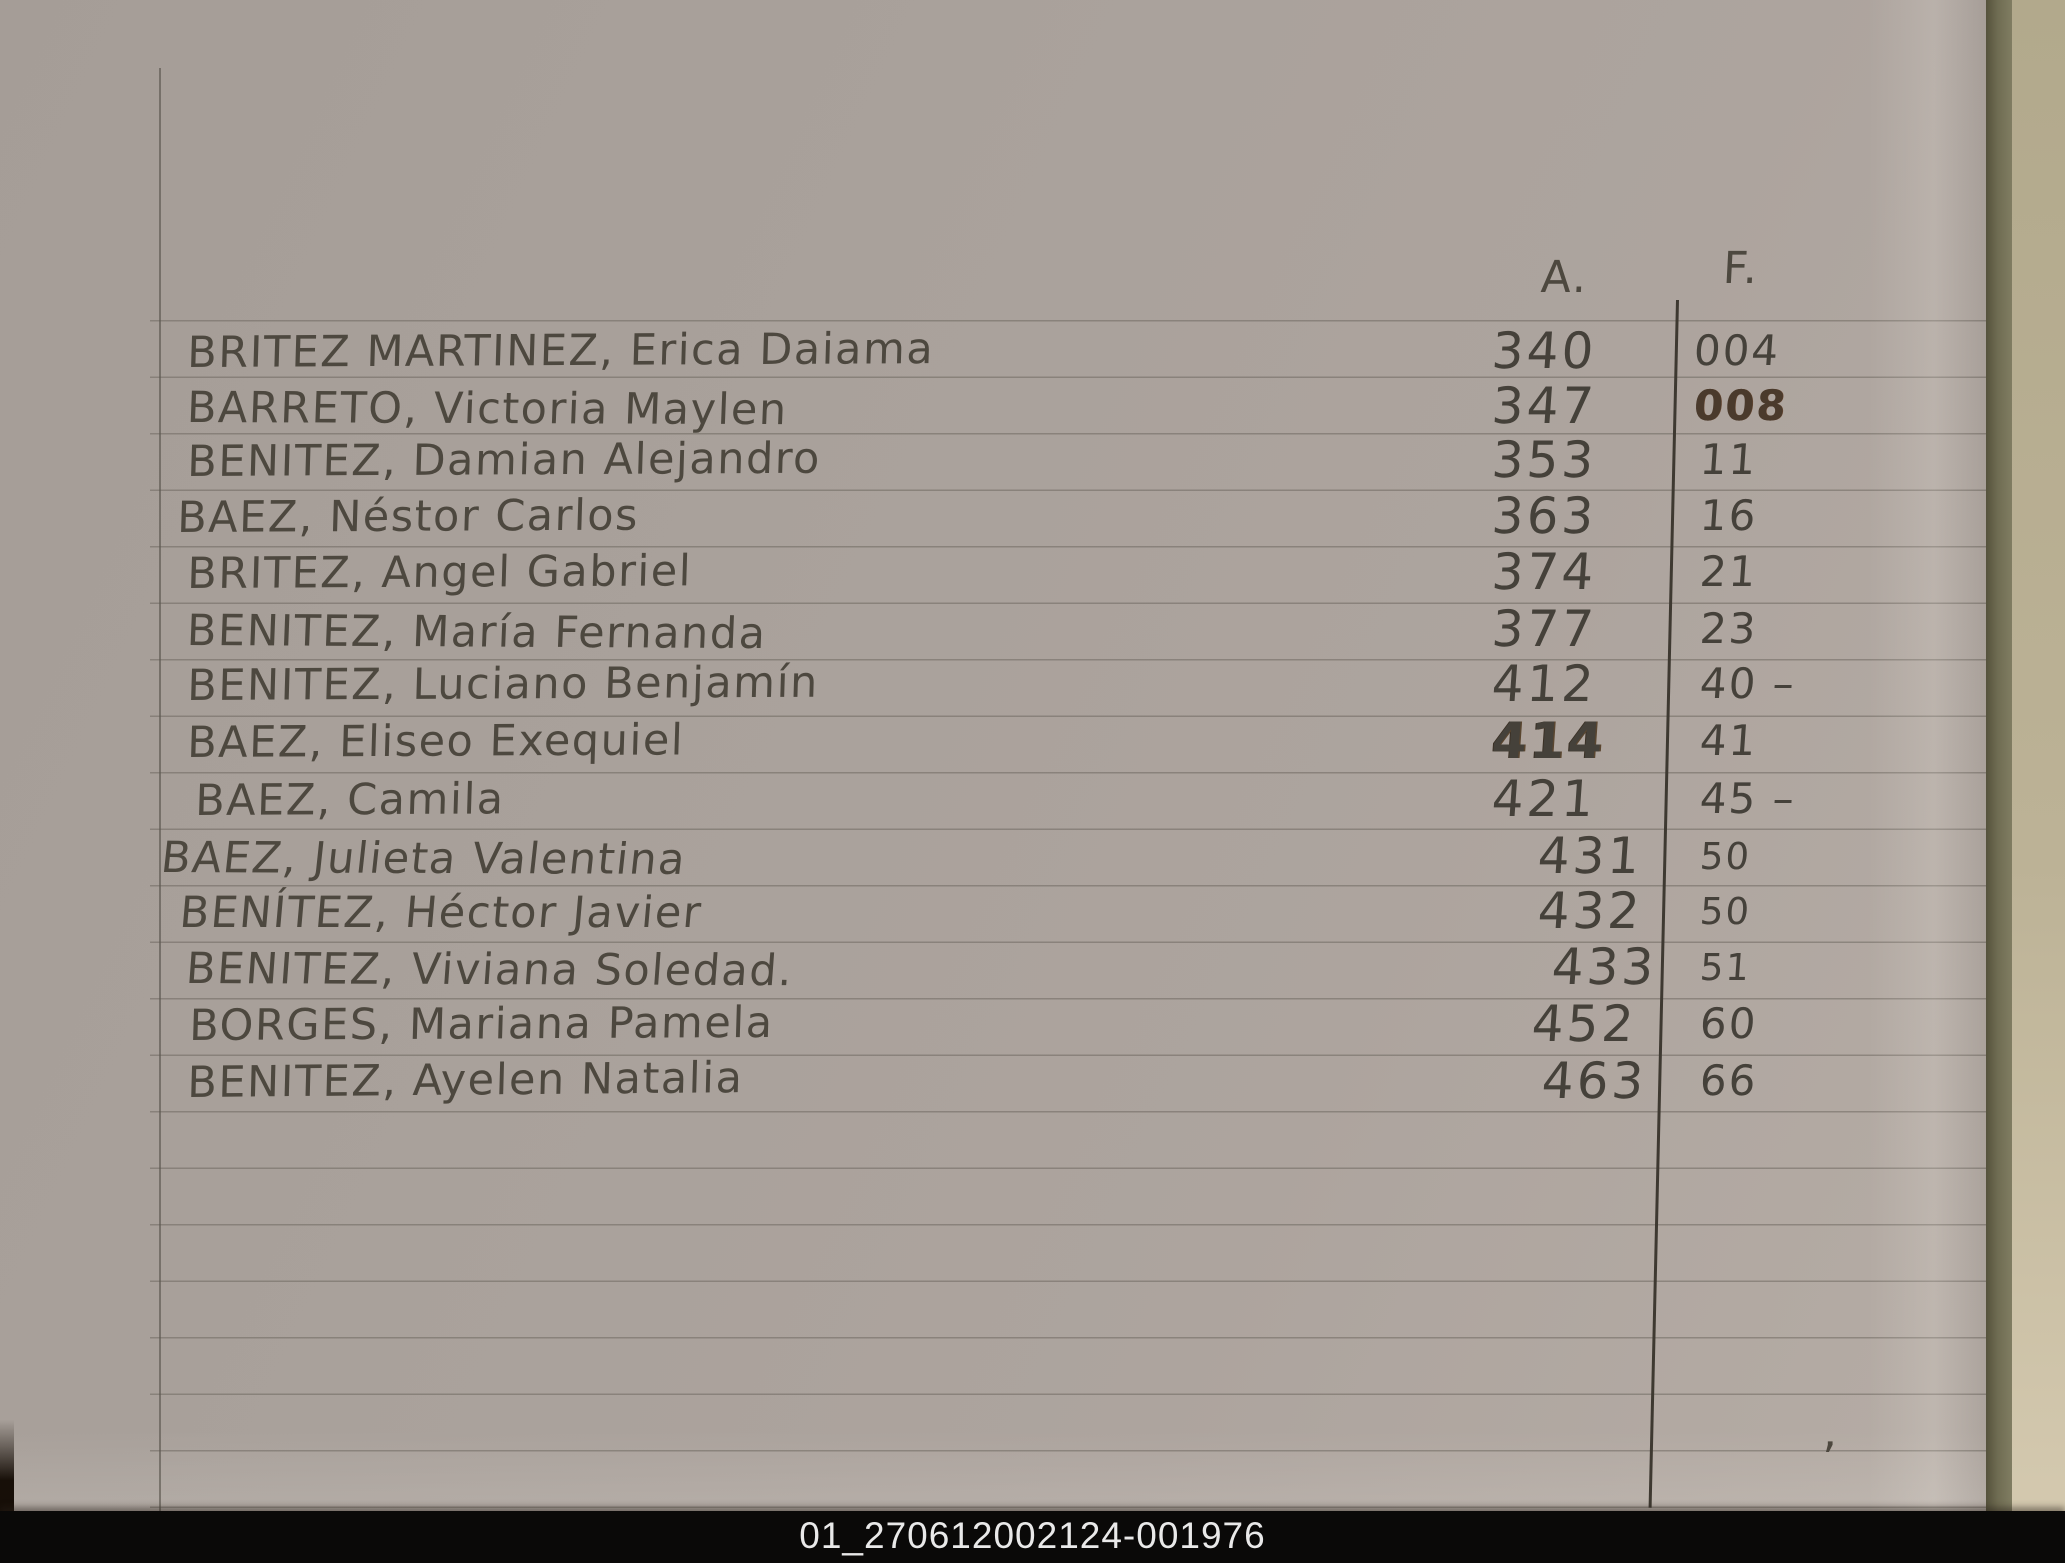  What do you see at coordinates (1032, 351) in the screenshot?
I see `ledger-row: BRITEZ MARTINEZ, Erica Daiama 340 004` at bounding box center [1032, 351].